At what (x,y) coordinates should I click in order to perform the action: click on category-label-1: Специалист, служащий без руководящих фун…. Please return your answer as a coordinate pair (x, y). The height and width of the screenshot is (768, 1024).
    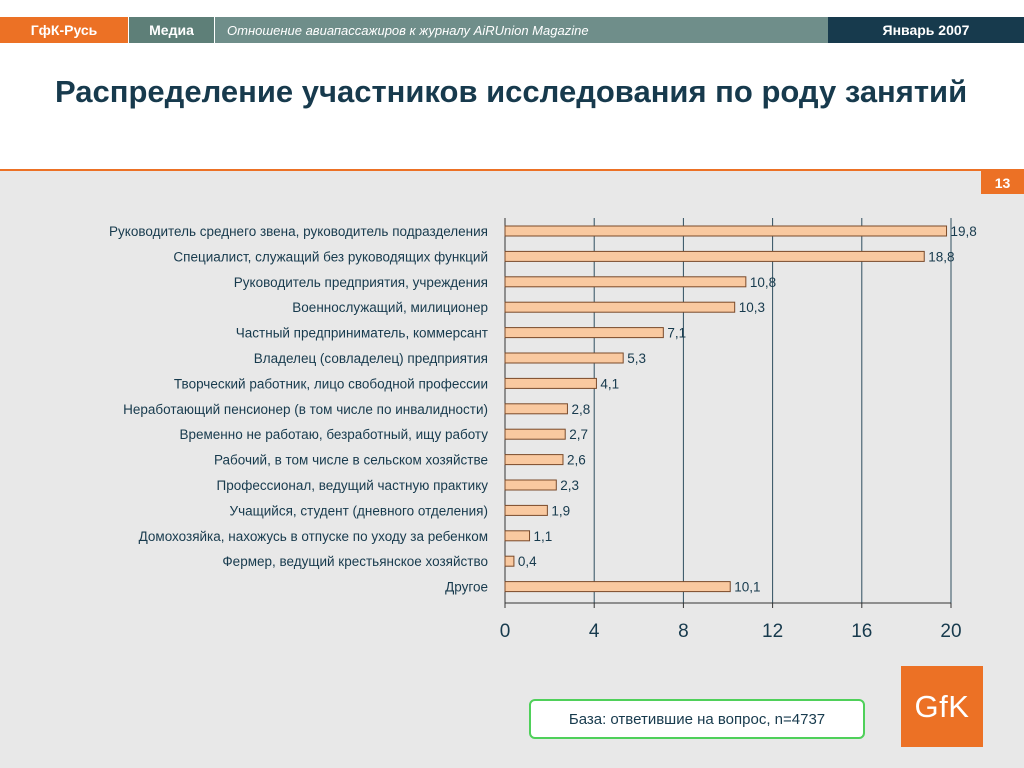
    Looking at the image, I should click on (330, 256).